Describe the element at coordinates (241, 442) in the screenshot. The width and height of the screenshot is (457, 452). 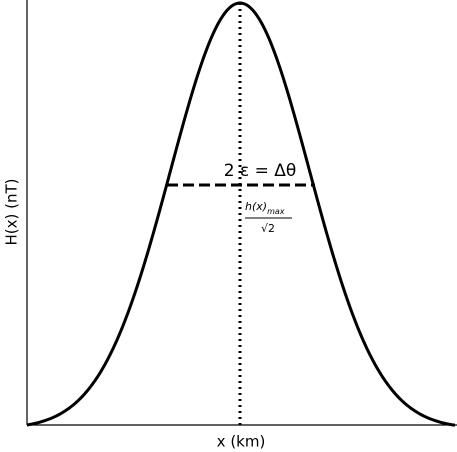
I see `x-axis-label: x (km)` at that location.